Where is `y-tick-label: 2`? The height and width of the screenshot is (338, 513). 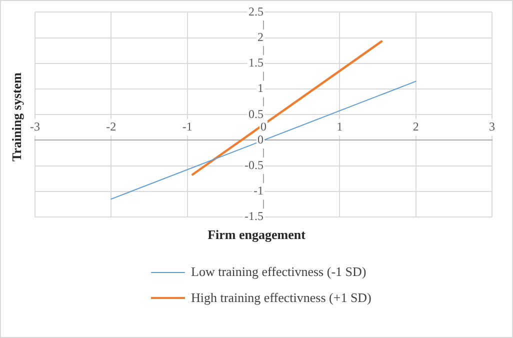 y-tick-label: 2 is located at coordinates (261, 37).